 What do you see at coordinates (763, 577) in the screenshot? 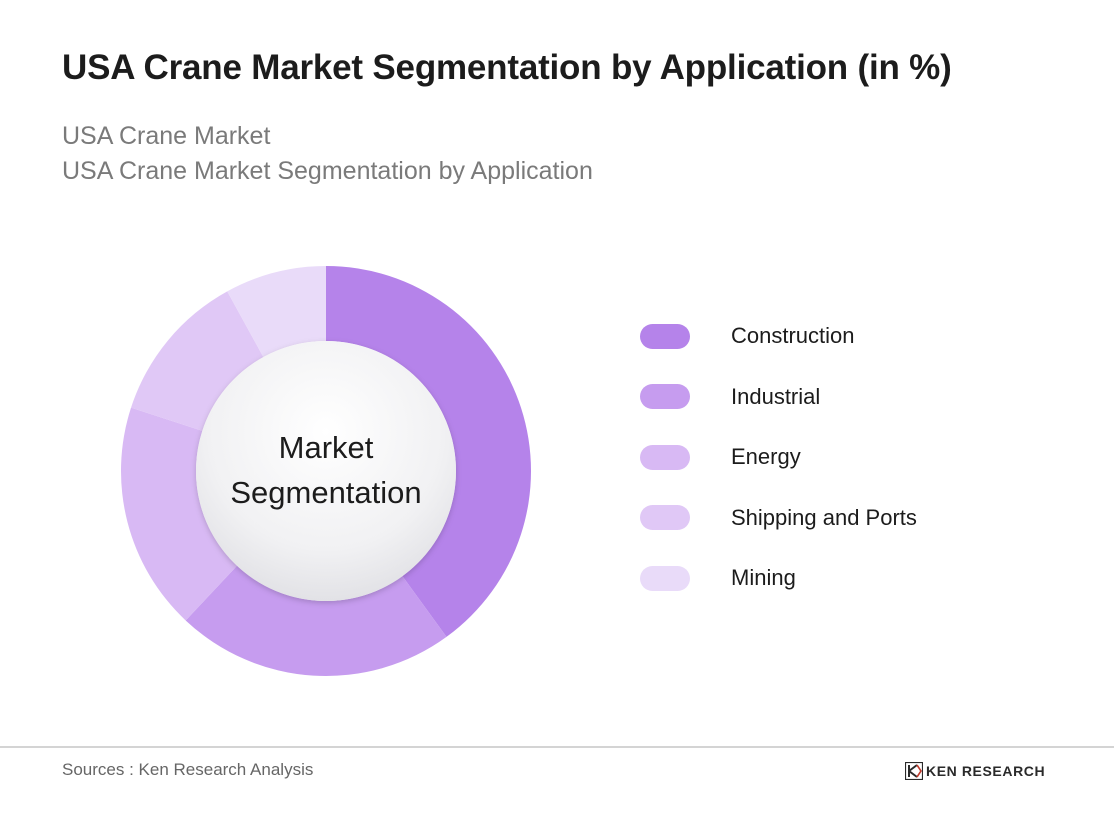
I see `legend-label: Mining` at bounding box center [763, 577].